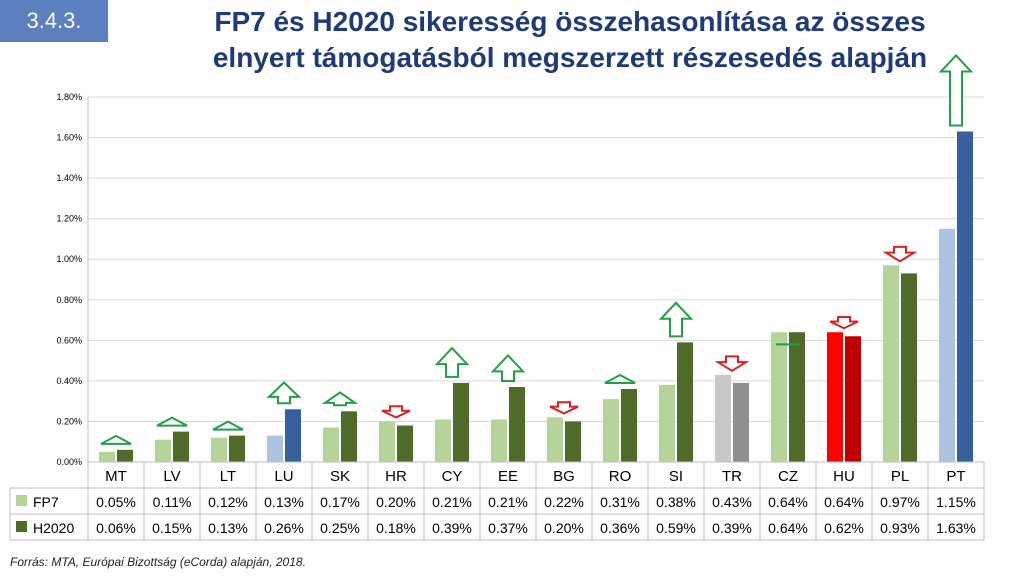 This screenshot has height=576, width=1024. I want to click on bar-h2020-ro, so click(629, 425).